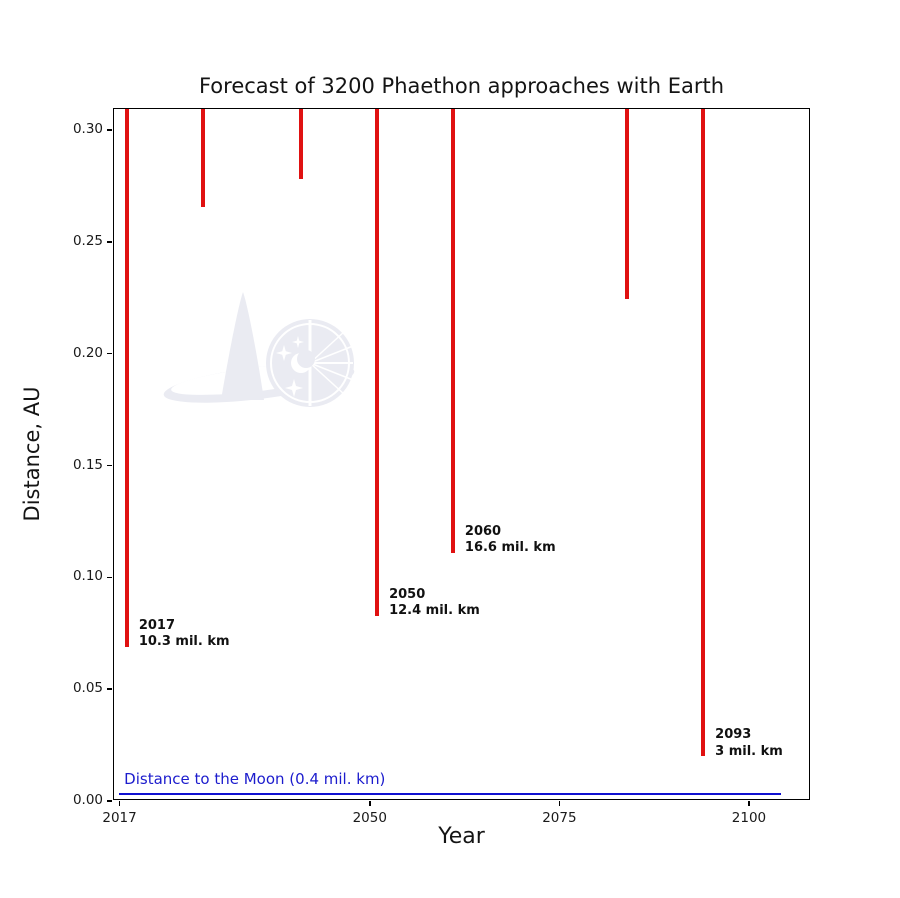 Image resolution: width=900 pixels, height=898 pixels. What do you see at coordinates (87, 352) in the screenshot?
I see `y-tick-label: 0.20` at bounding box center [87, 352].